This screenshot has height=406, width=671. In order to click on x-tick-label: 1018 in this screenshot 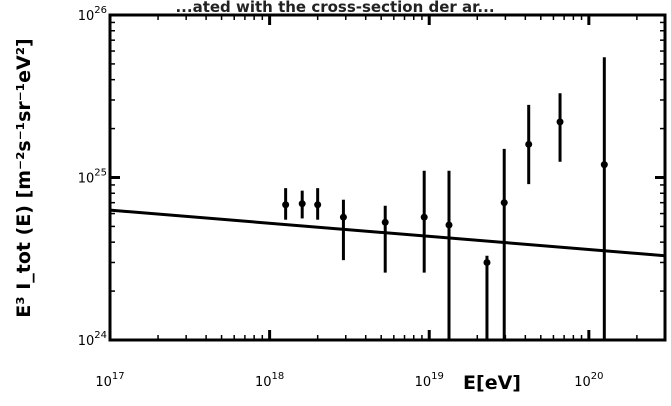, I will do `click(269, 380)`.